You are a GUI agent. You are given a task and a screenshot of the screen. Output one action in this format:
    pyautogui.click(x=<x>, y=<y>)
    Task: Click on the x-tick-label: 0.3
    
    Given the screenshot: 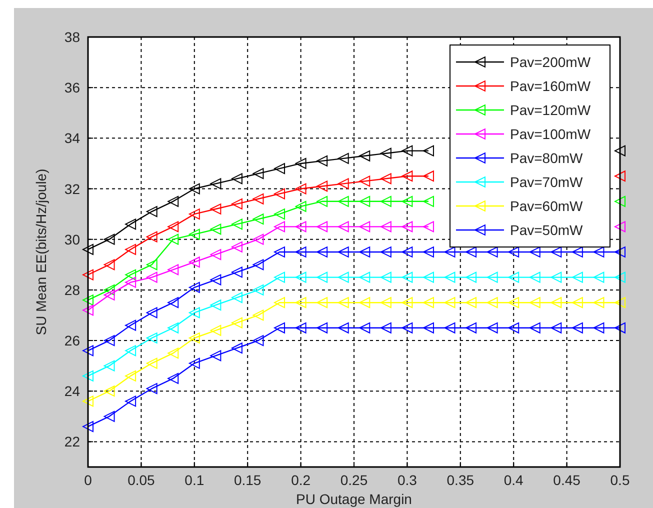 What is the action you would take?
    pyautogui.click(x=407, y=480)
    